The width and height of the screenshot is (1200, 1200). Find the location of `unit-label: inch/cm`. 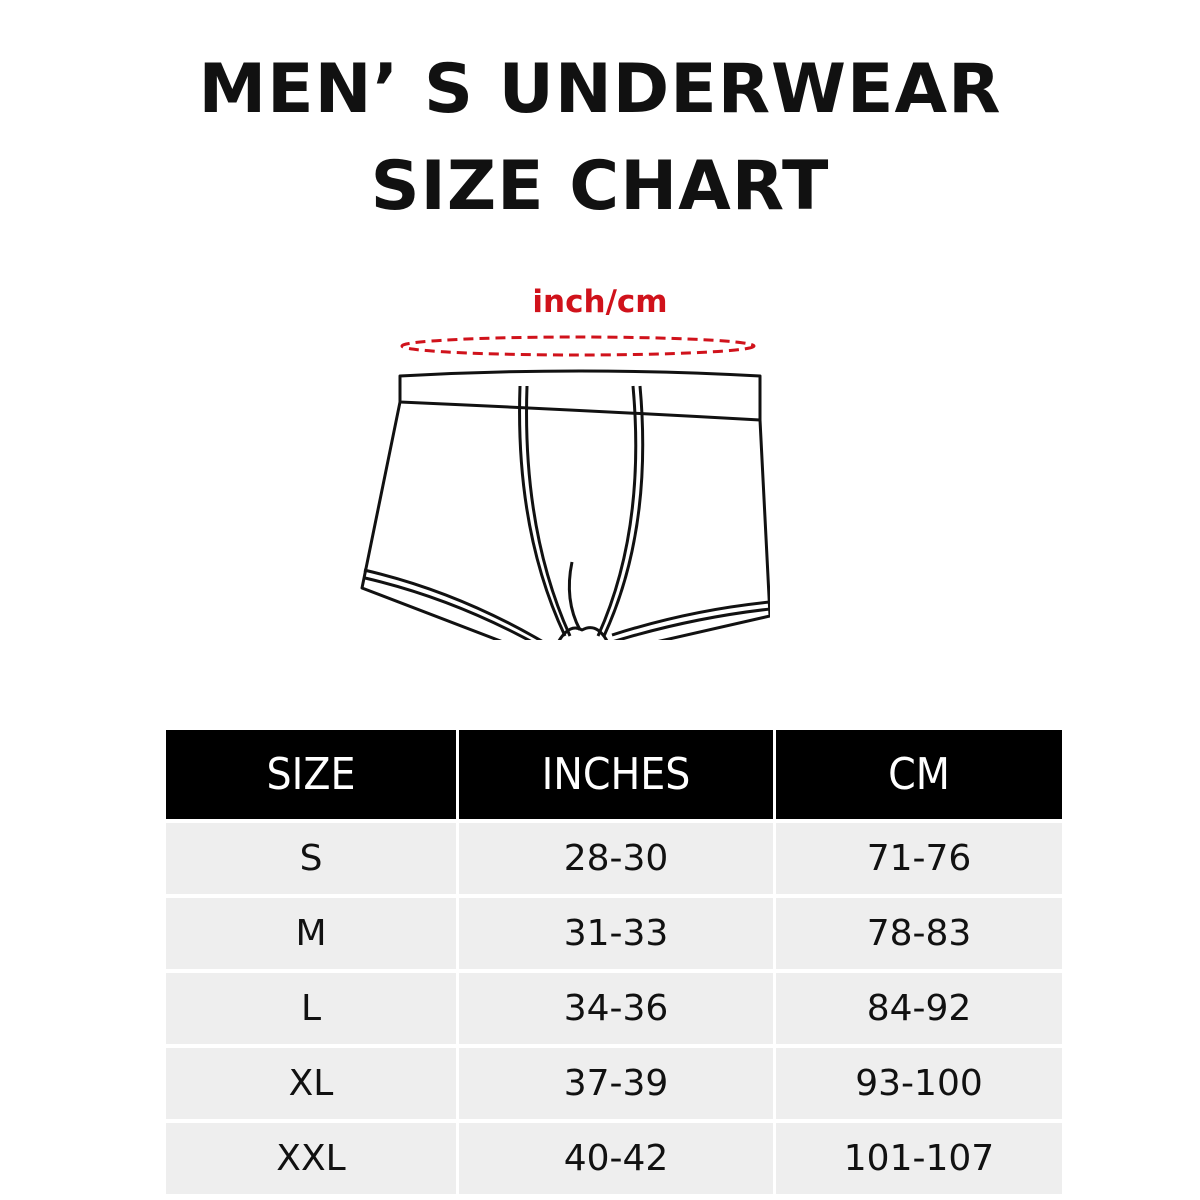

unit-label: inch/cm is located at coordinates (600, 302).